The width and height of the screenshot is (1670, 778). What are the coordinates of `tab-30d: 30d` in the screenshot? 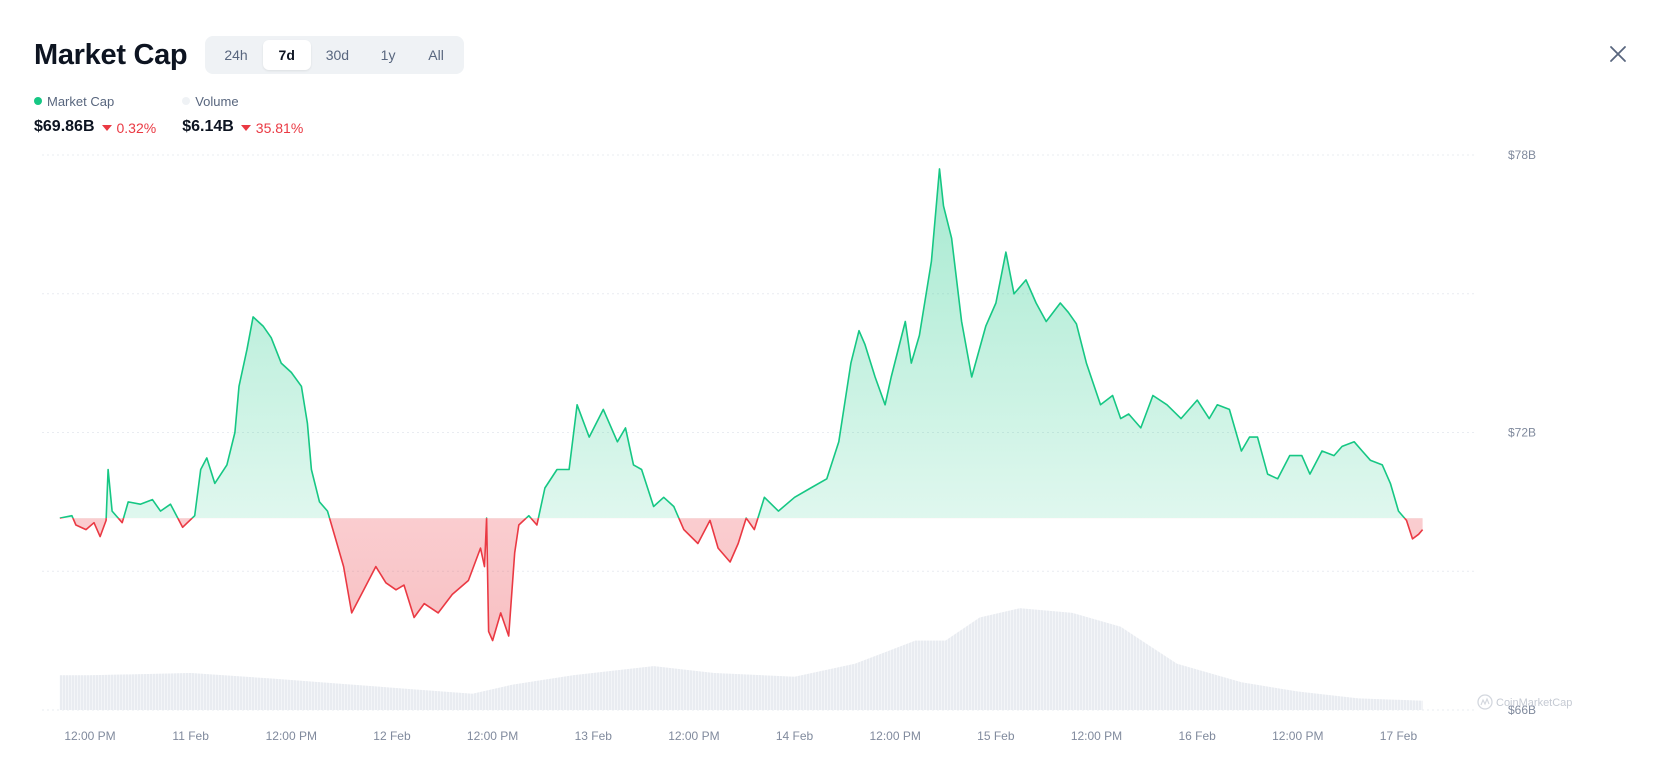 It's located at (337, 55).